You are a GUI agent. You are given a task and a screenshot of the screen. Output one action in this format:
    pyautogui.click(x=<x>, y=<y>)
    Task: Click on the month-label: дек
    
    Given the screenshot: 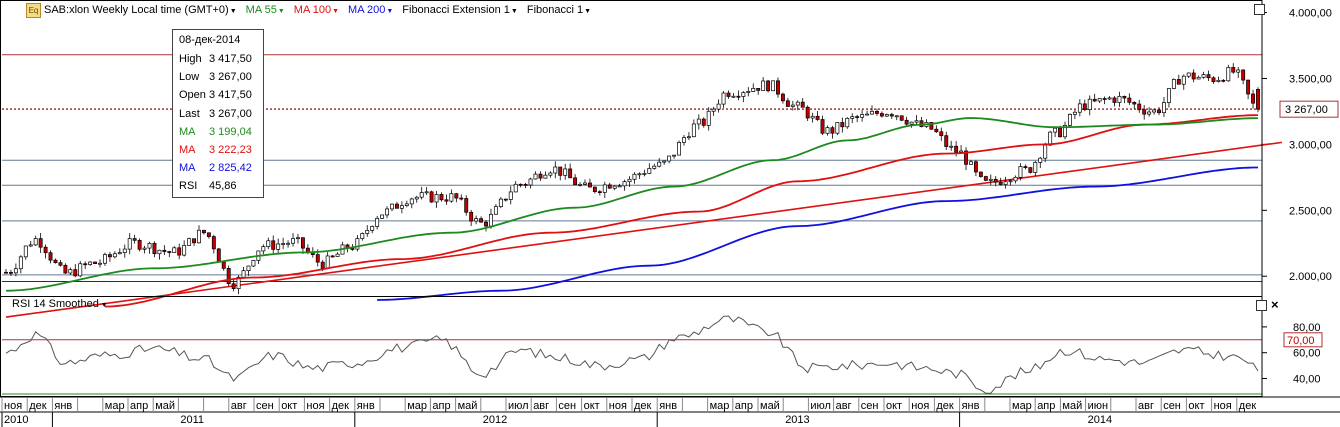 What is the action you would take?
    pyautogui.click(x=1248, y=406)
    